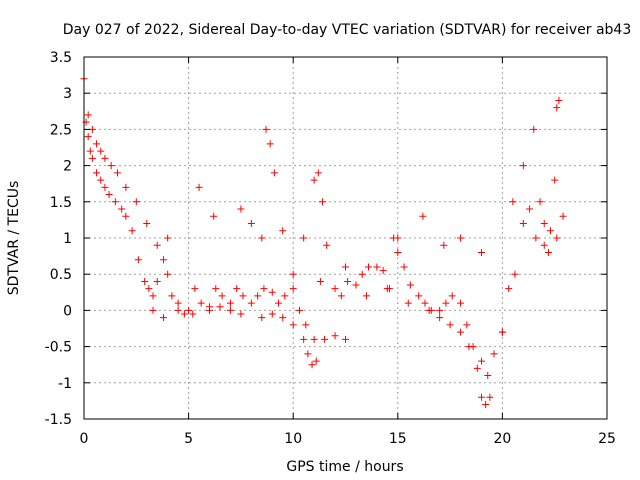  What do you see at coordinates (607, 439) in the screenshot?
I see `x-tick-label: 25` at bounding box center [607, 439].